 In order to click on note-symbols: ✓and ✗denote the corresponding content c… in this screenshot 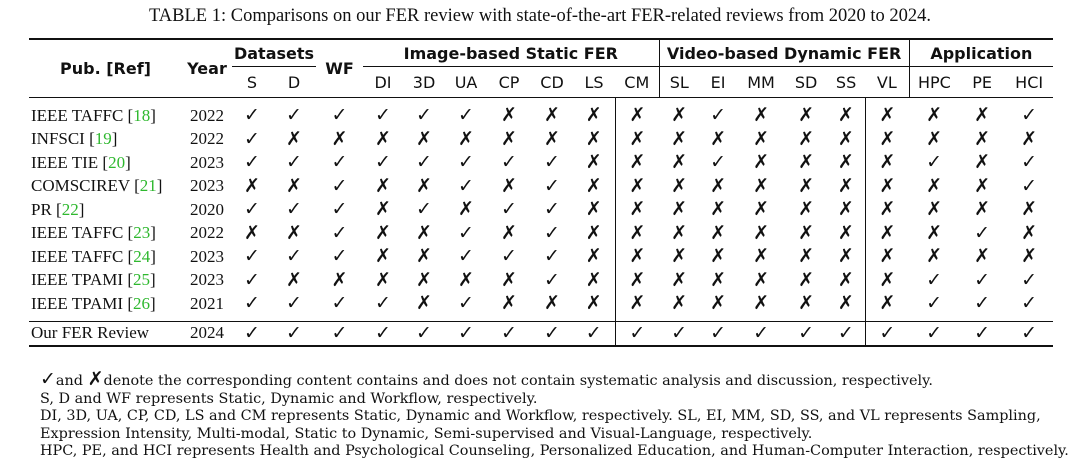, I will do `click(560, 380)`.